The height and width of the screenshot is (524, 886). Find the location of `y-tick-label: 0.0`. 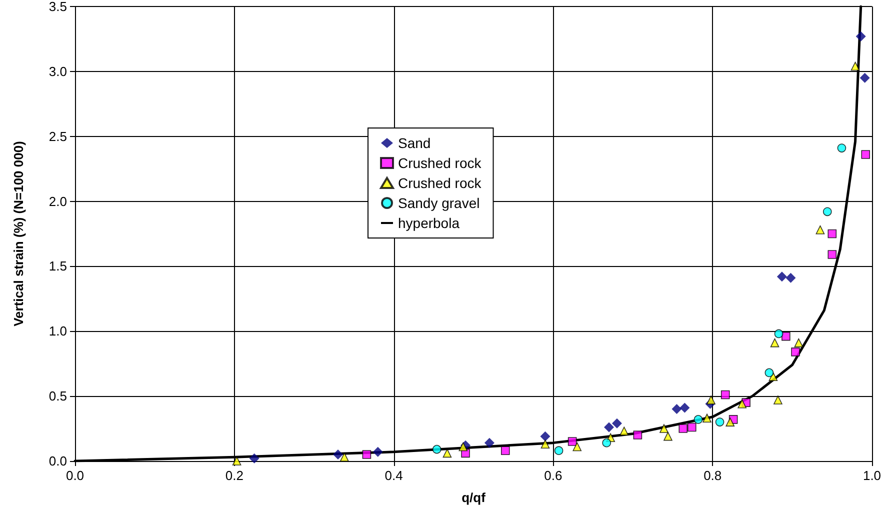

y-tick-label: 0.0 is located at coordinates (57, 461).